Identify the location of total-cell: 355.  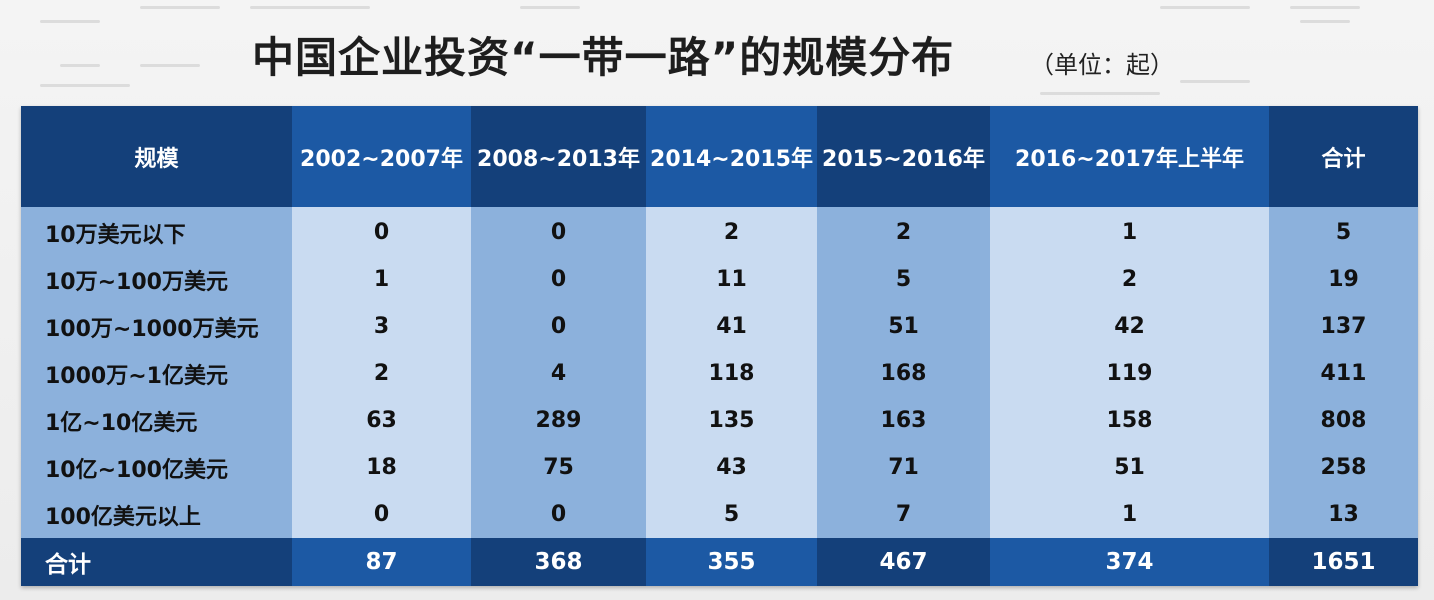
(731, 562).